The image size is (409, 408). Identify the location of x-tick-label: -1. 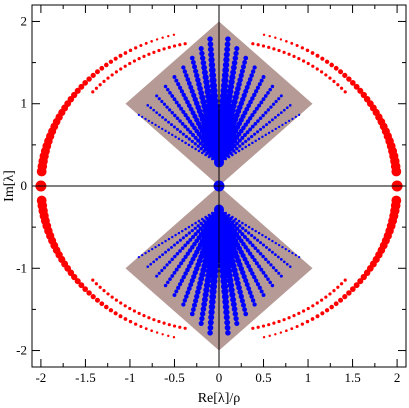
(130, 377).